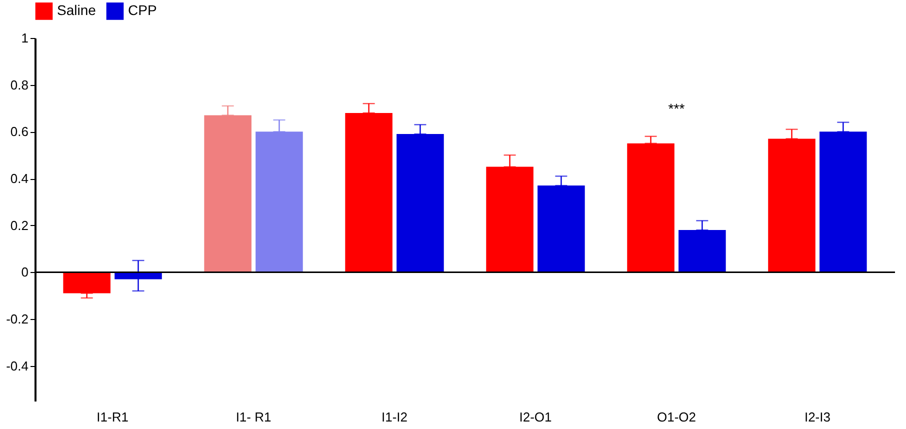 Image resolution: width=906 pixels, height=429 pixels. I want to click on x-tick-label: I1-I2, so click(395, 417).